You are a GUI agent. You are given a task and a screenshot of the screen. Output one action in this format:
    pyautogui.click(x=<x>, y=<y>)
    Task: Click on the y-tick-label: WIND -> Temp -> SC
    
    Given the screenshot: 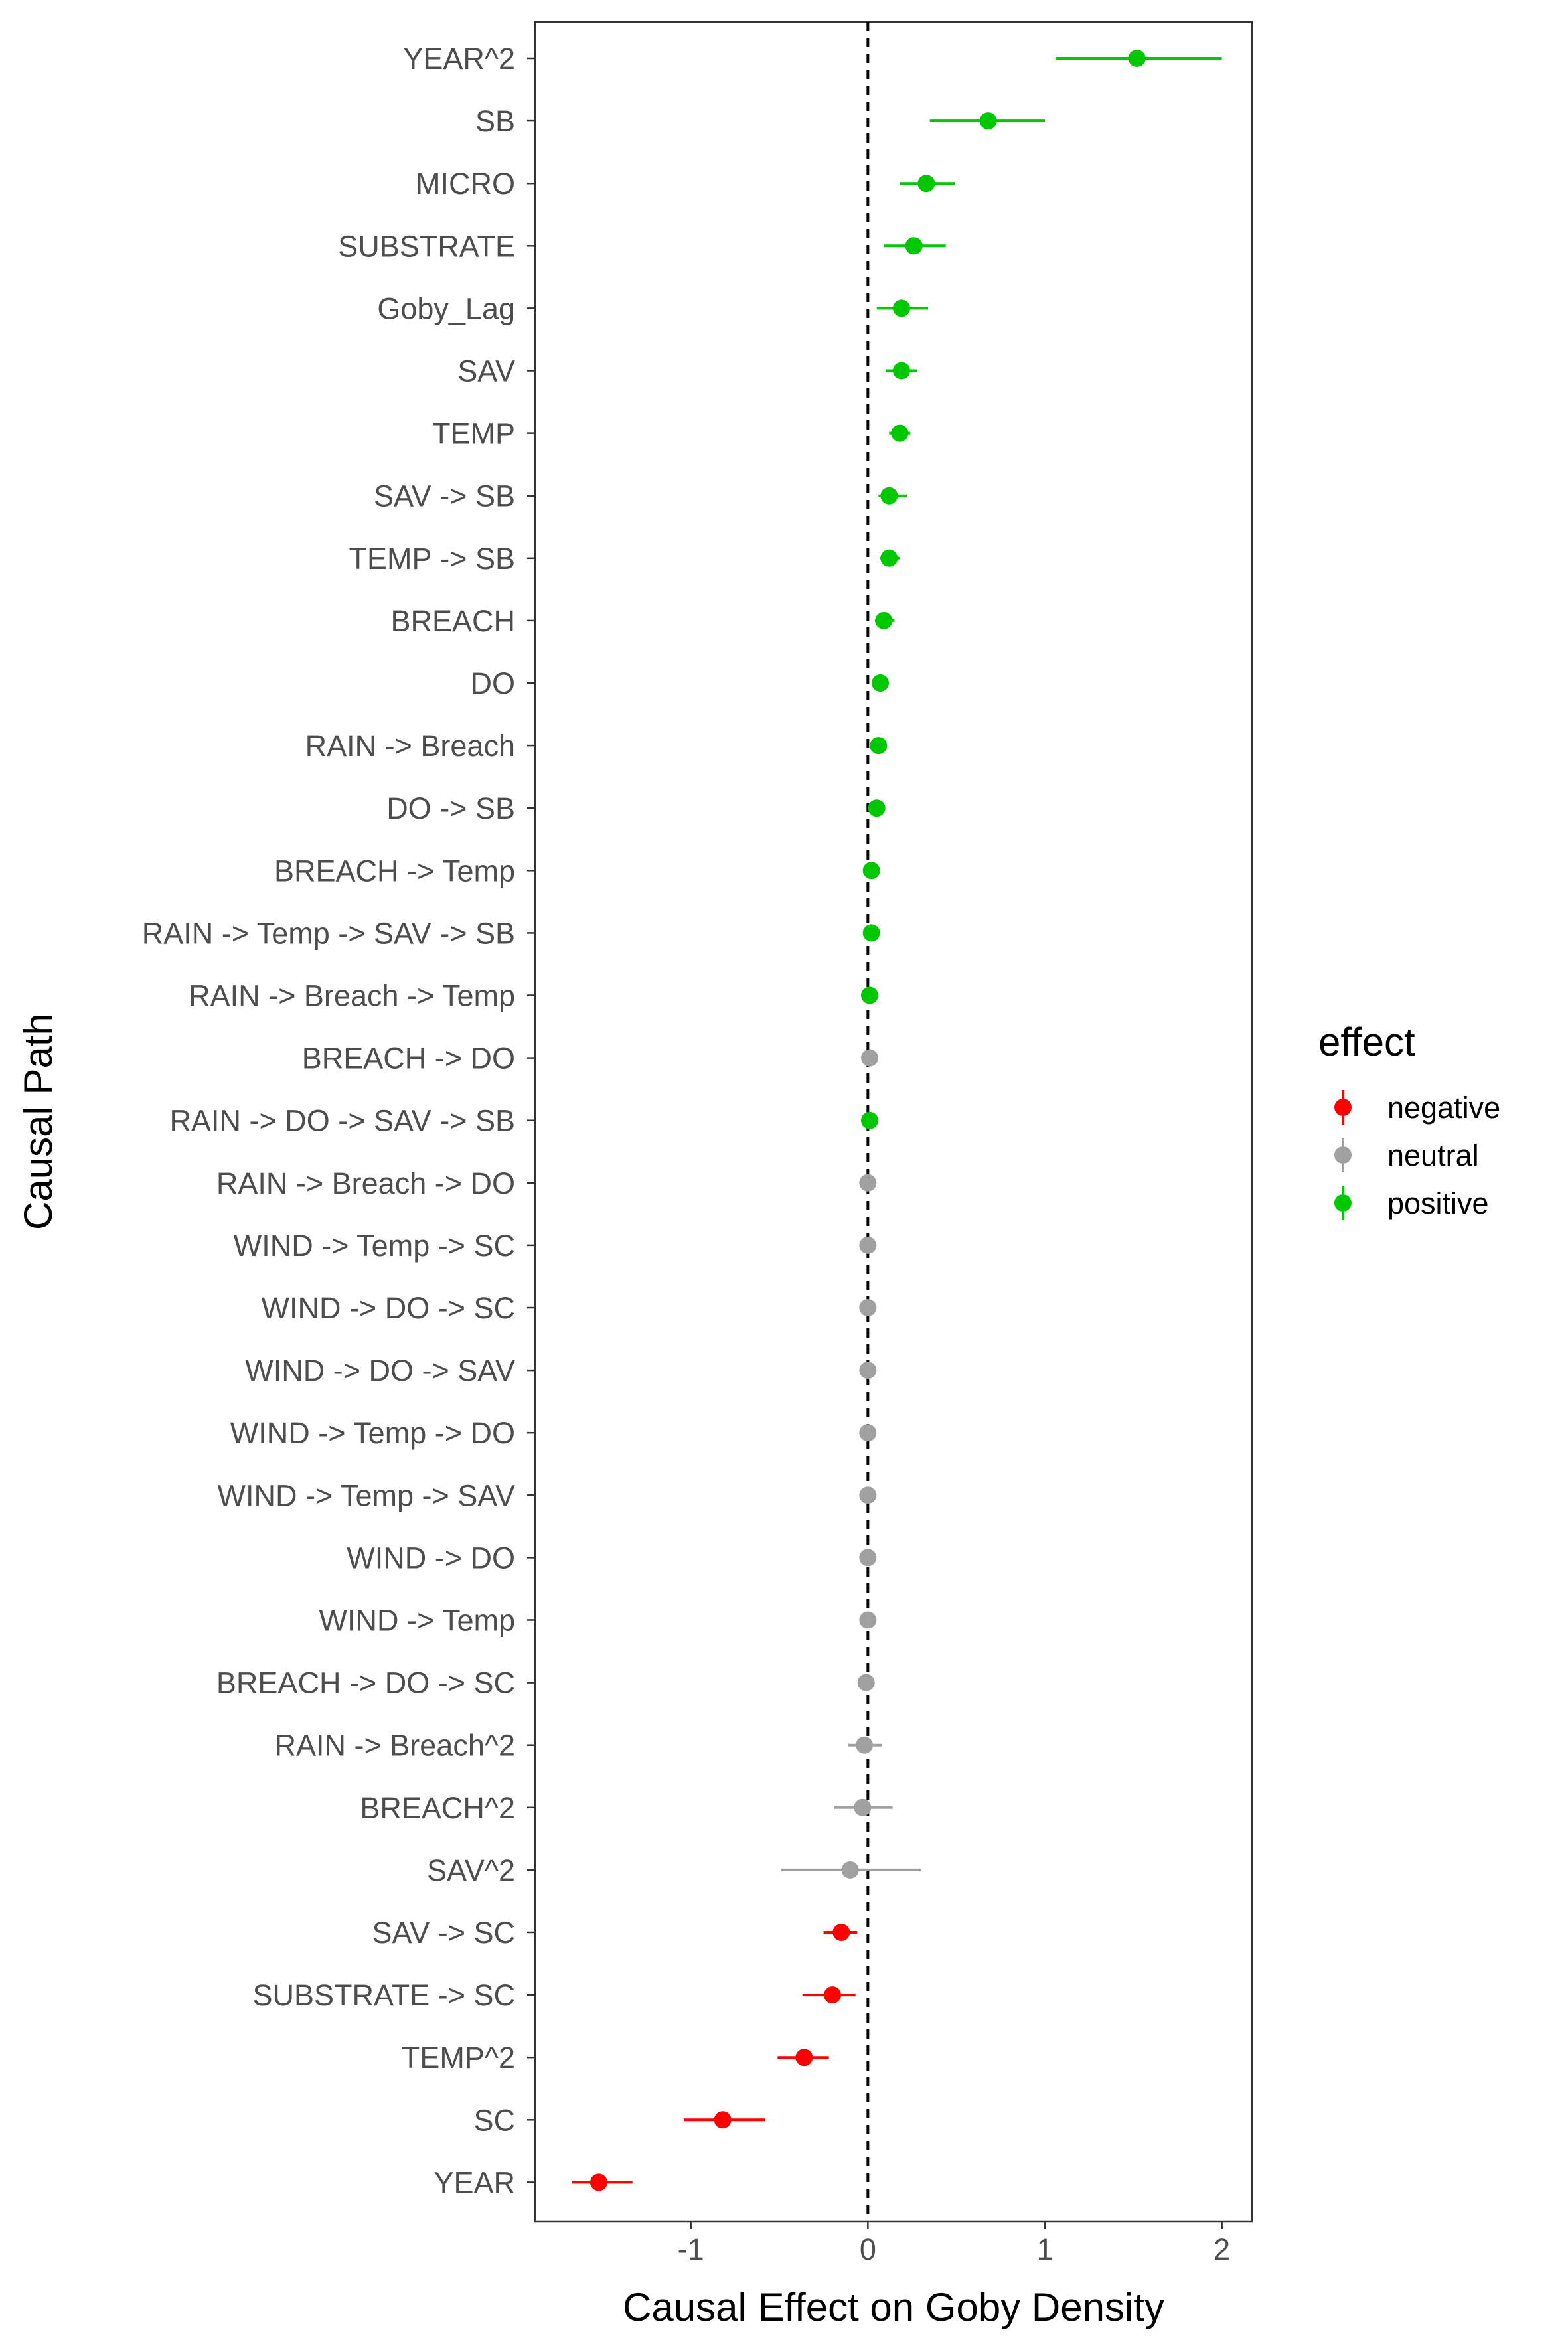 What is the action you would take?
    pyautogui.click(x=375, y=1246)
    